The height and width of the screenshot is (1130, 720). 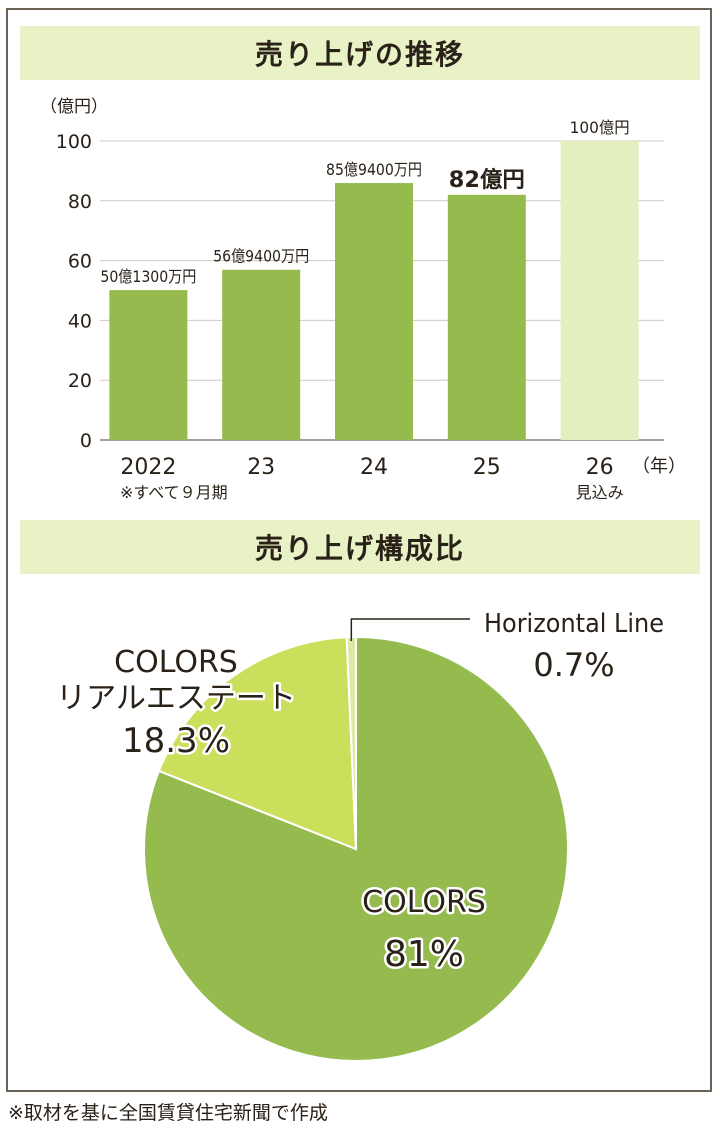 What do you see at coordinates (80, 381) in the screenshot?
I see `y-tick-label: 20` at bounding box center [80, 381].